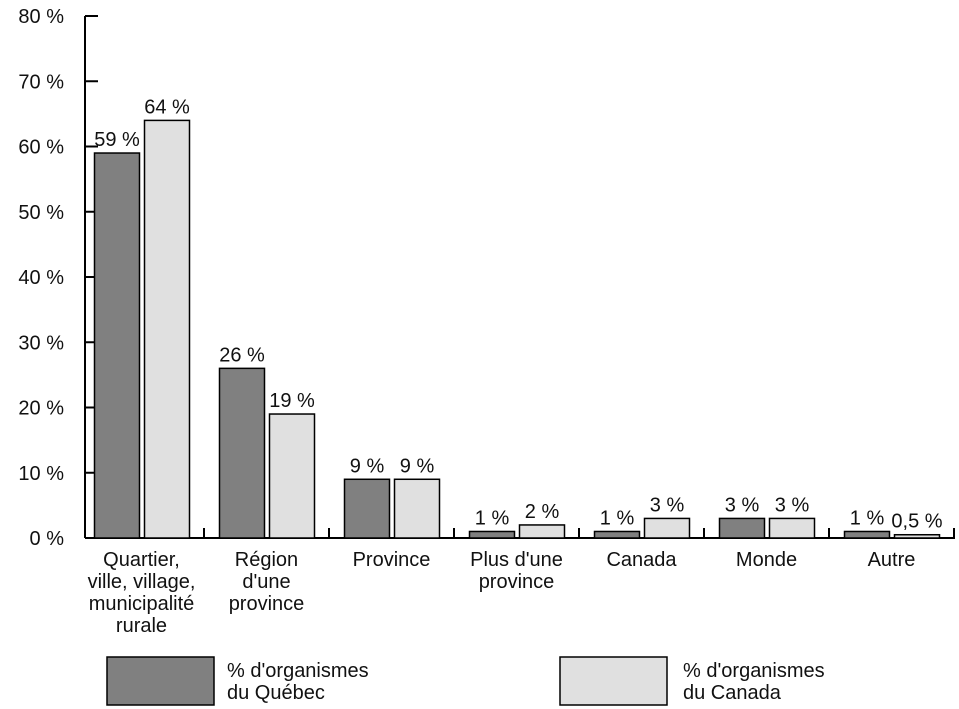  What do you see at coordinates (542, 512) in the screenshot?
I see `value-label: 2 %` at bounding box center [542, 512].